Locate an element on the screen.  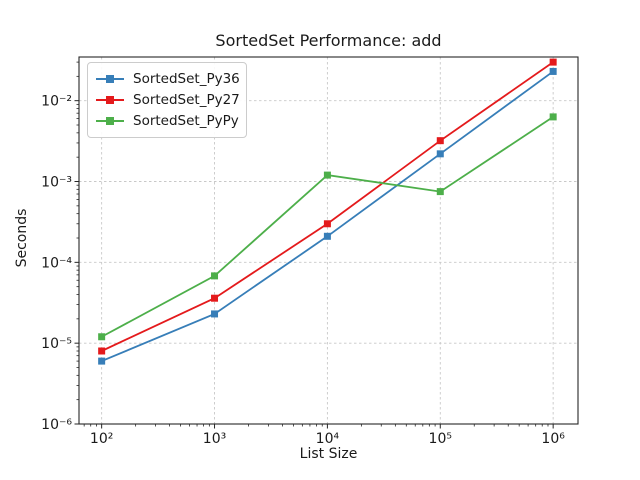
legend-item-pypy: SortedSet_PyPy is located at coordinates (167, 121).